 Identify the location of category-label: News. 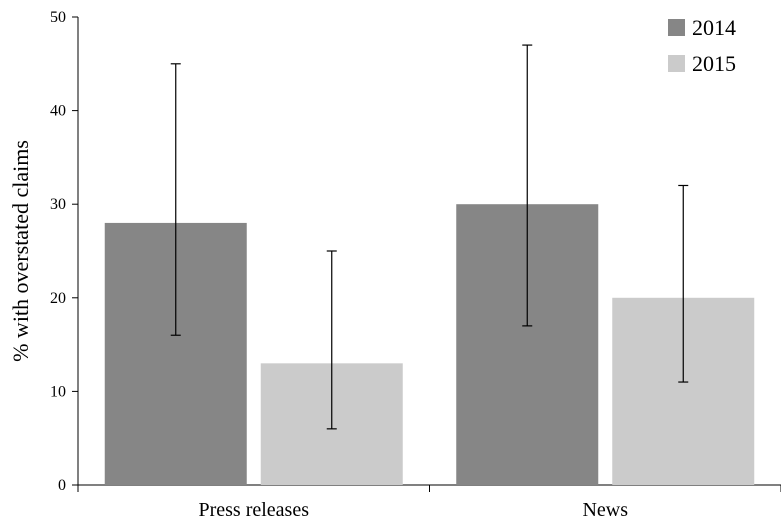
(605, 510).